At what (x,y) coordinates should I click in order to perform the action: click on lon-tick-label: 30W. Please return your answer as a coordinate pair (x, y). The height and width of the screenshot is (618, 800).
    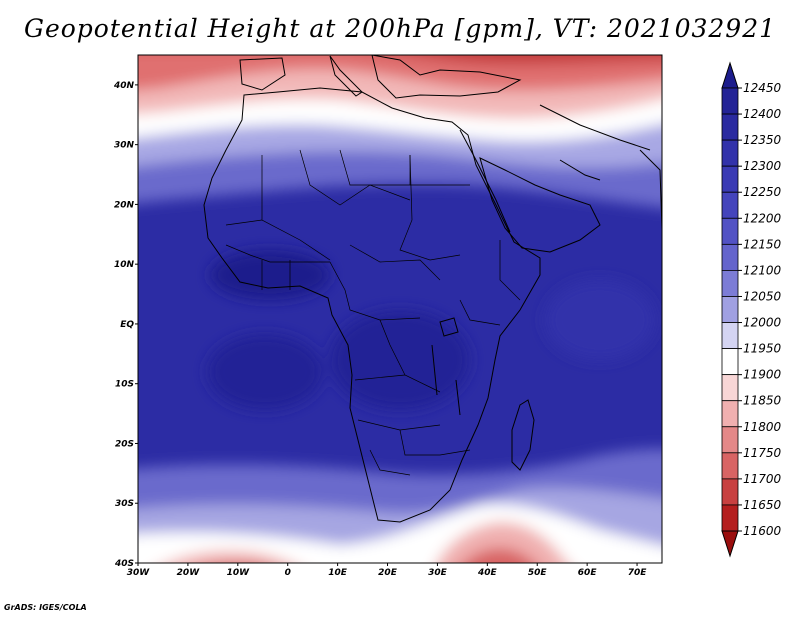
    Looking at the image, I should click on (139, 573).